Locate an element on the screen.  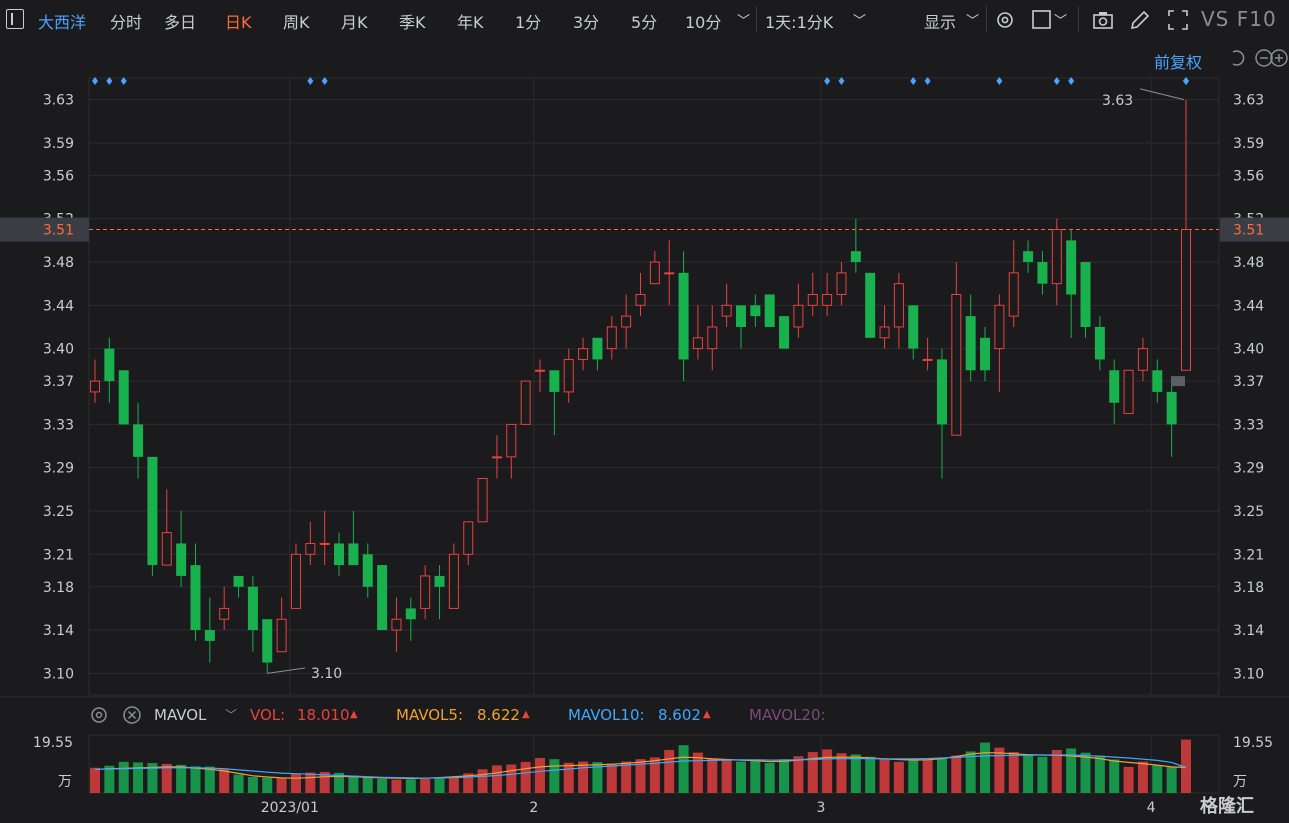
price-tick-right: 3.33 is located at coordinates (1248, 425).